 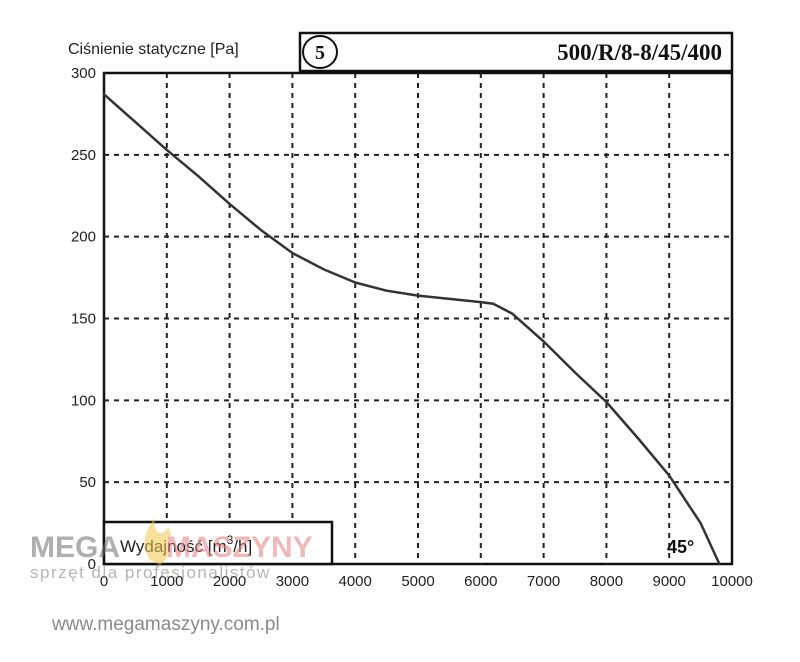 I want to click on y-tick-label: 200, so click(x=83, y=237).